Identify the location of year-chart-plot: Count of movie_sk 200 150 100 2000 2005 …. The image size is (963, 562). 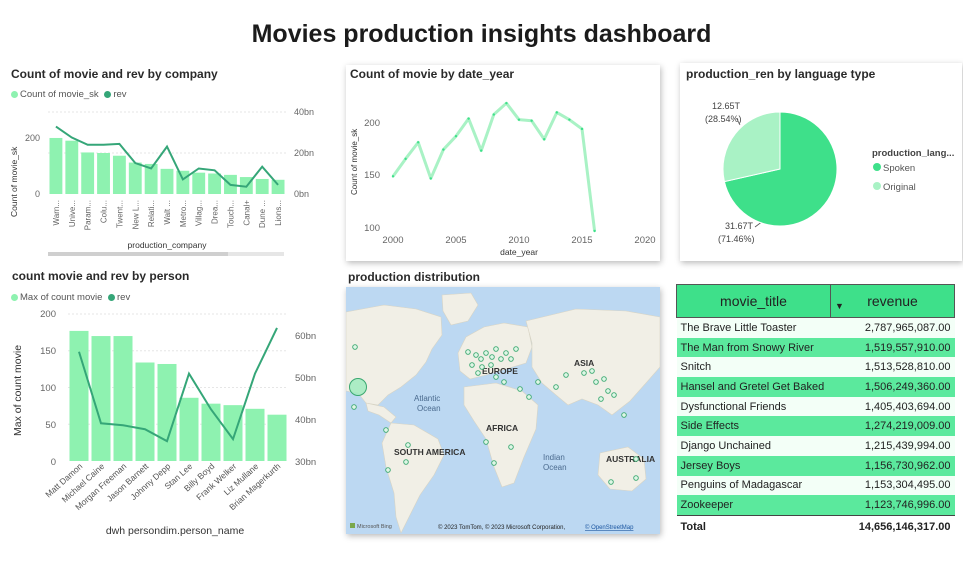
(503, 163).